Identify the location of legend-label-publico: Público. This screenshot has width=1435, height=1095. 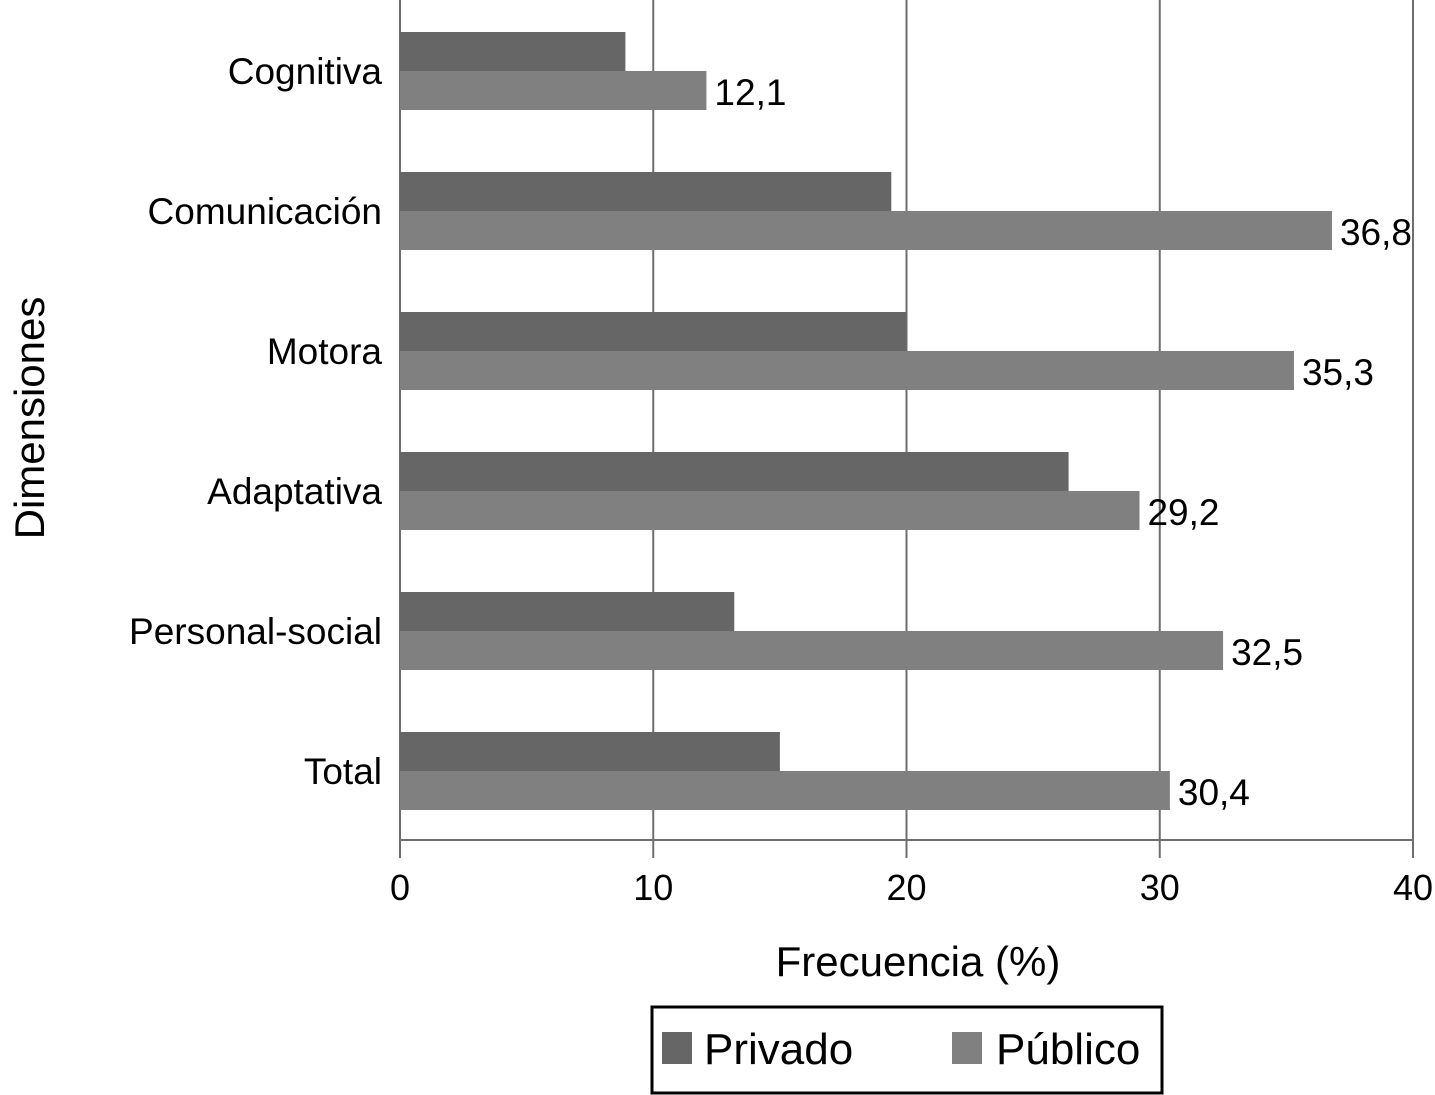
(1068, 1049).